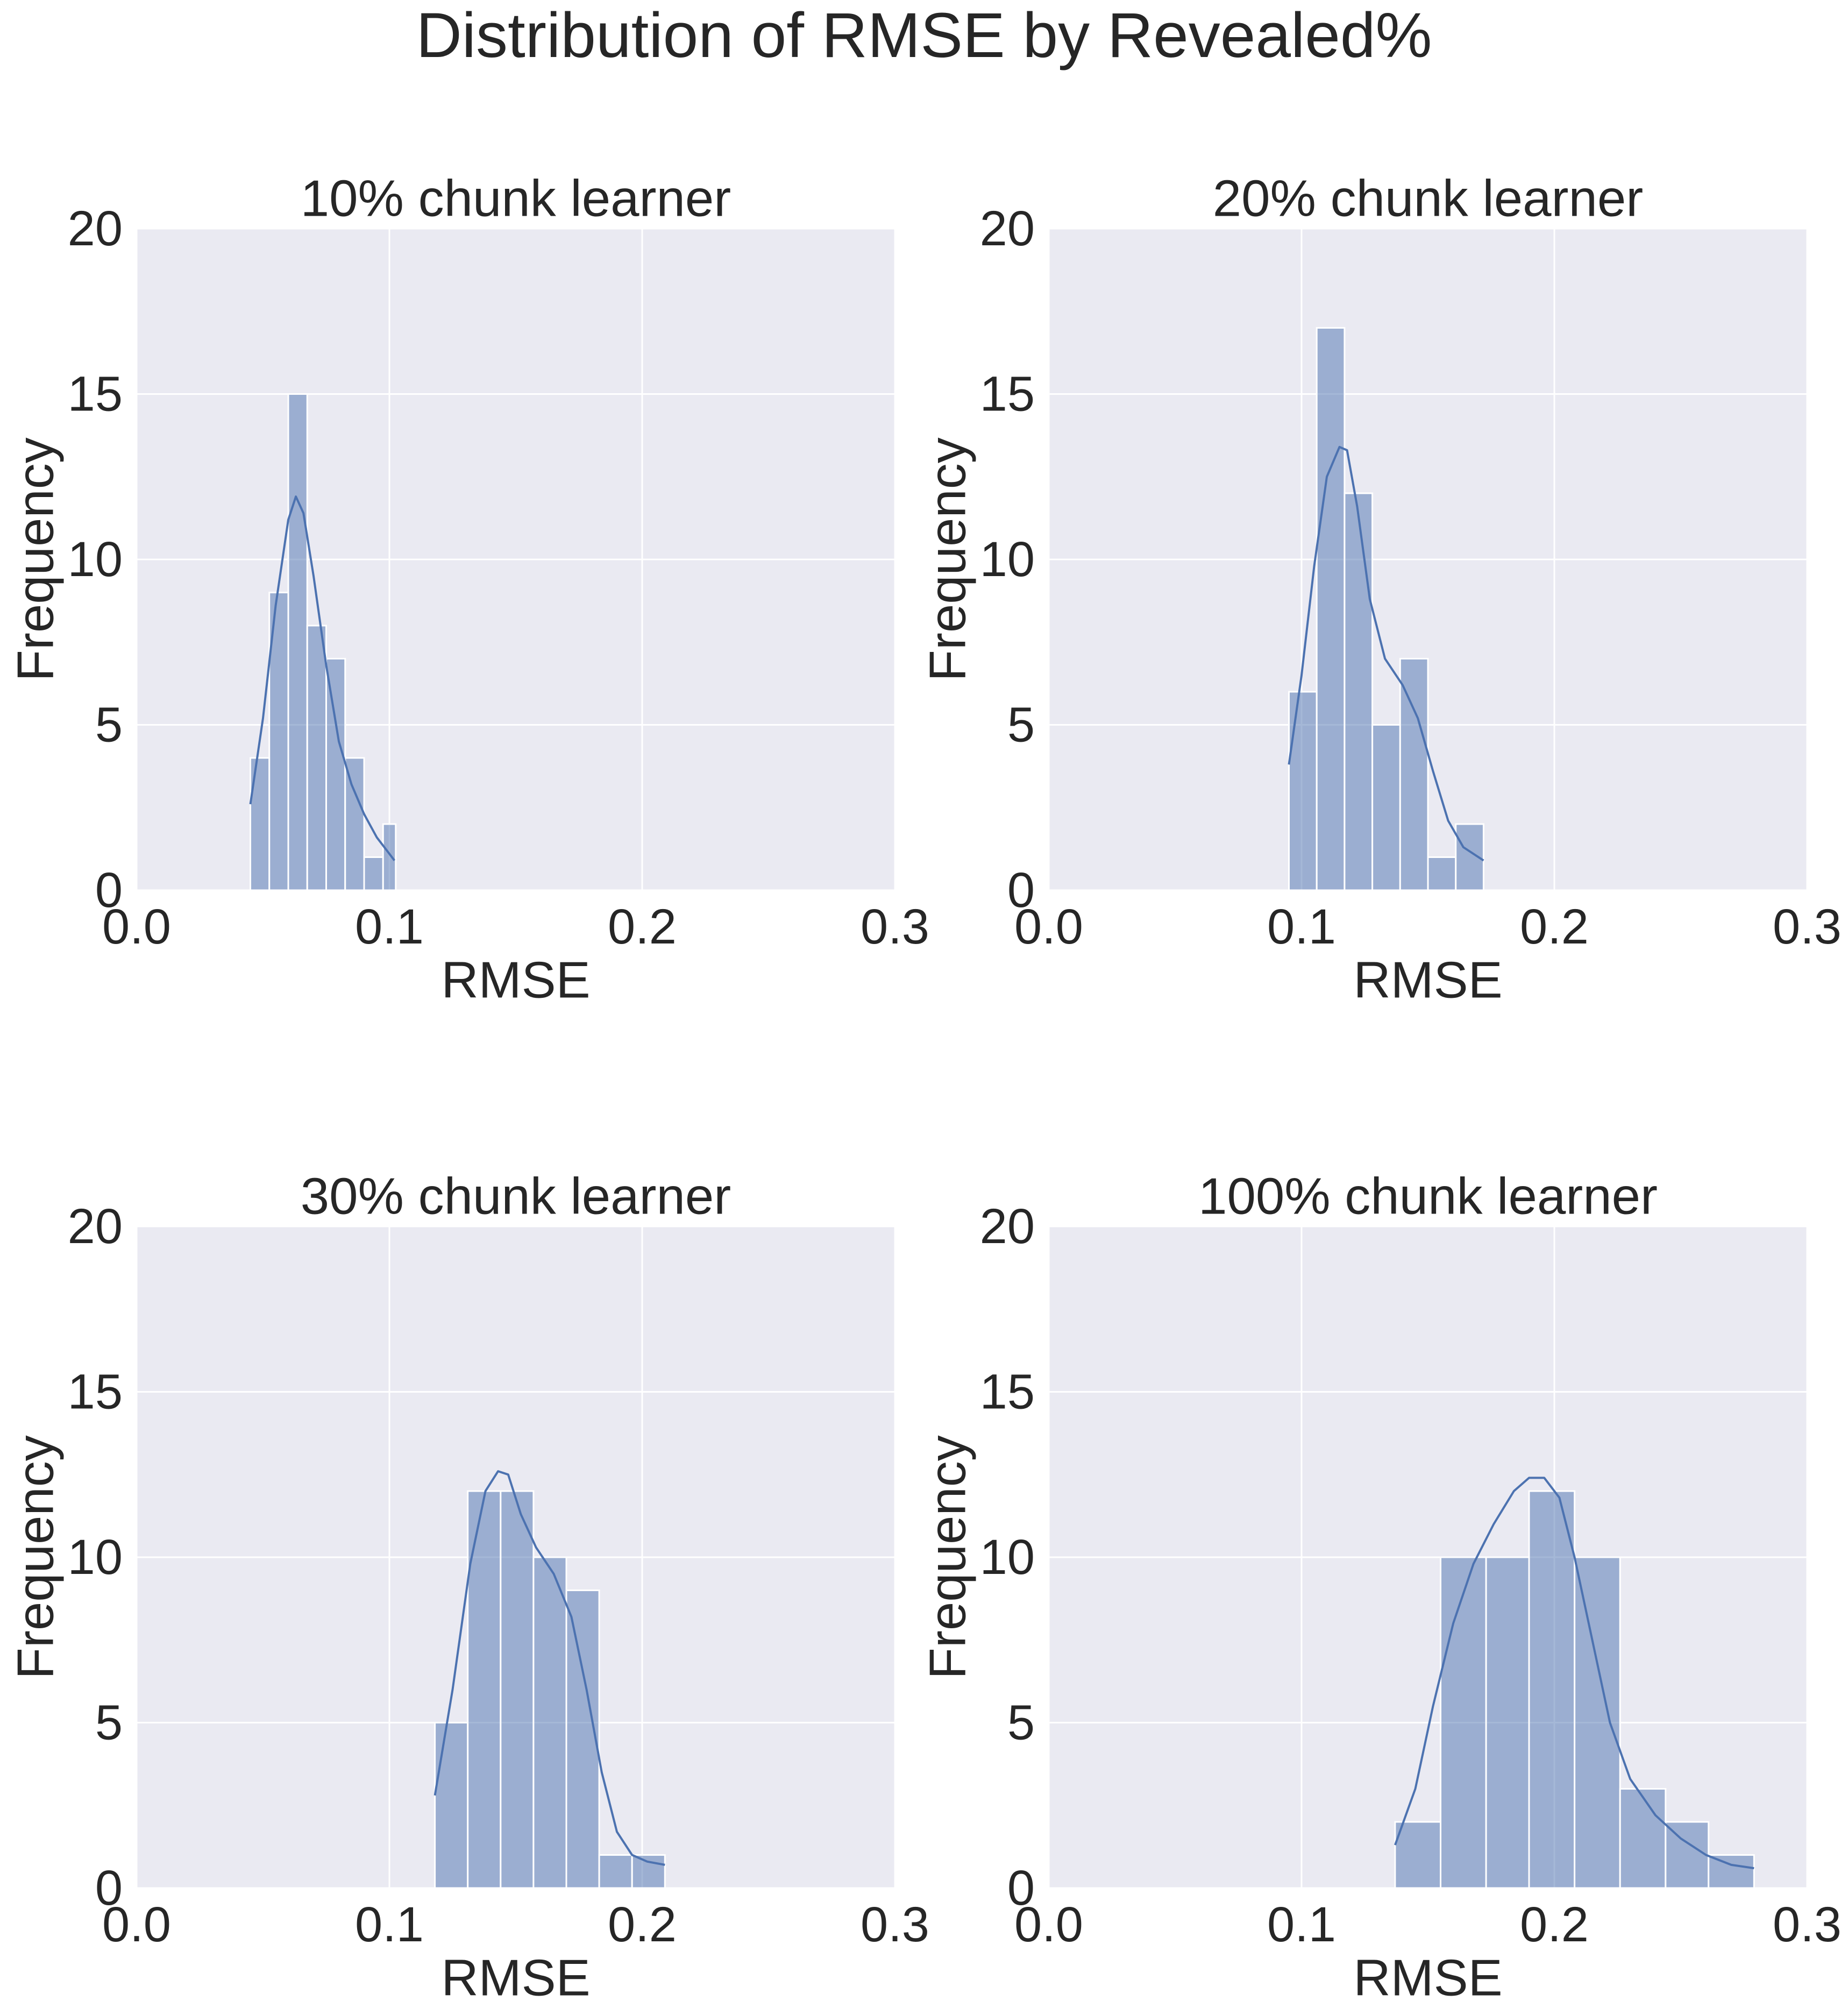  Describe the element at coordinates (924, 35) in the screenshot. I see `figure-suptitle: Distribution of RMSE by Revealed%` at that location.